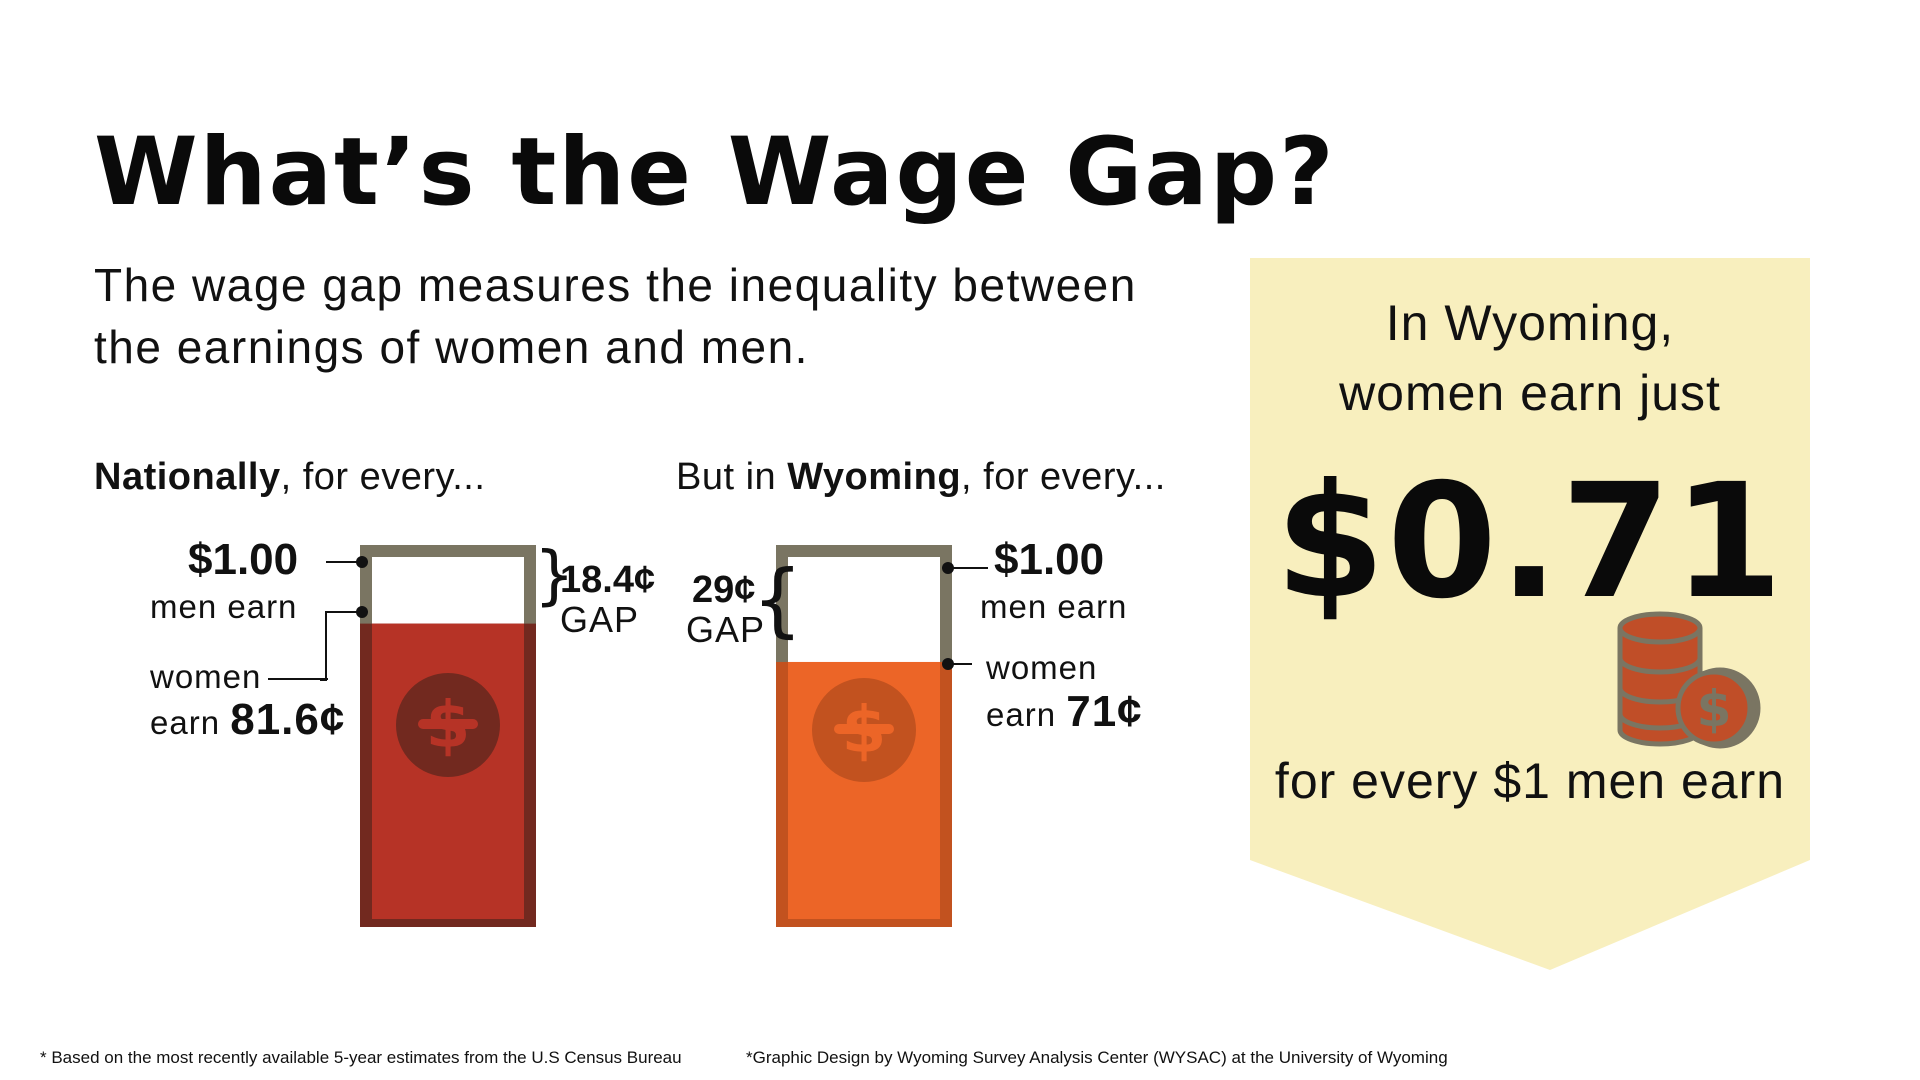 This screenshot has width=1920, height=1080. What do you see at coordinates (187, 477) in the screenshot?
I see `national-heading-bold: Nationally` at bounding box center [187, 477].